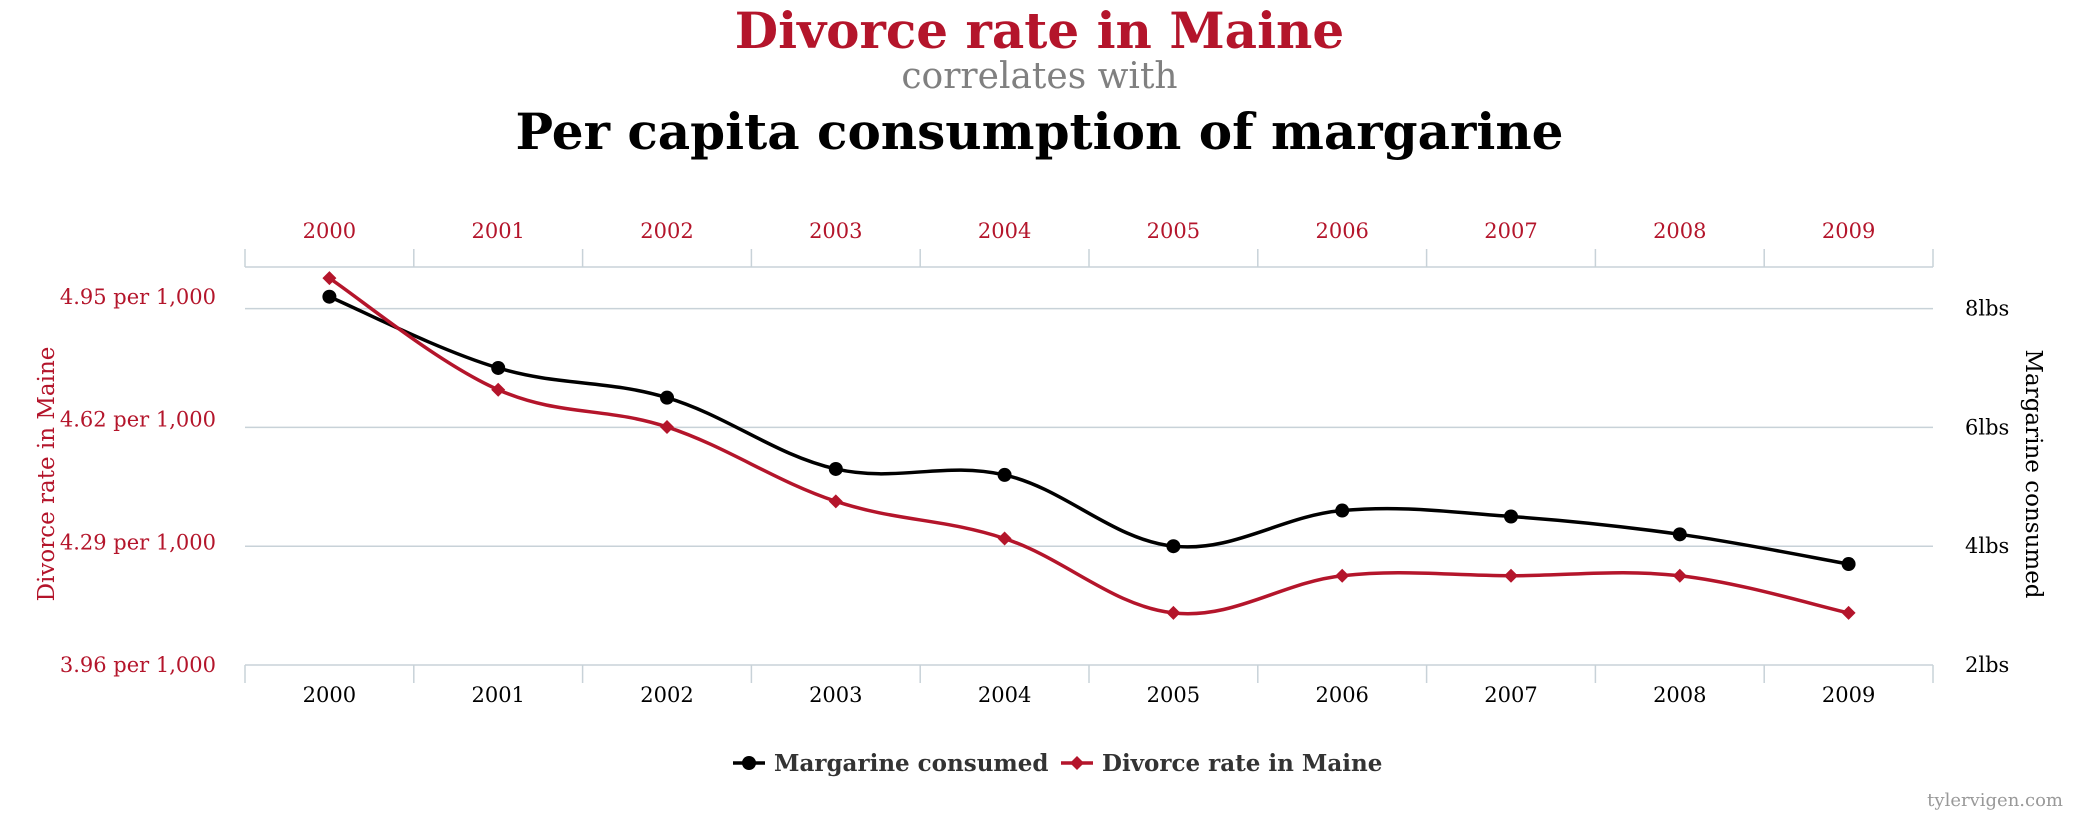  Describe the element at coordinates (1987, 665) in the screenshot. I see `right-axis-tick-label: 2lbs` at that location.